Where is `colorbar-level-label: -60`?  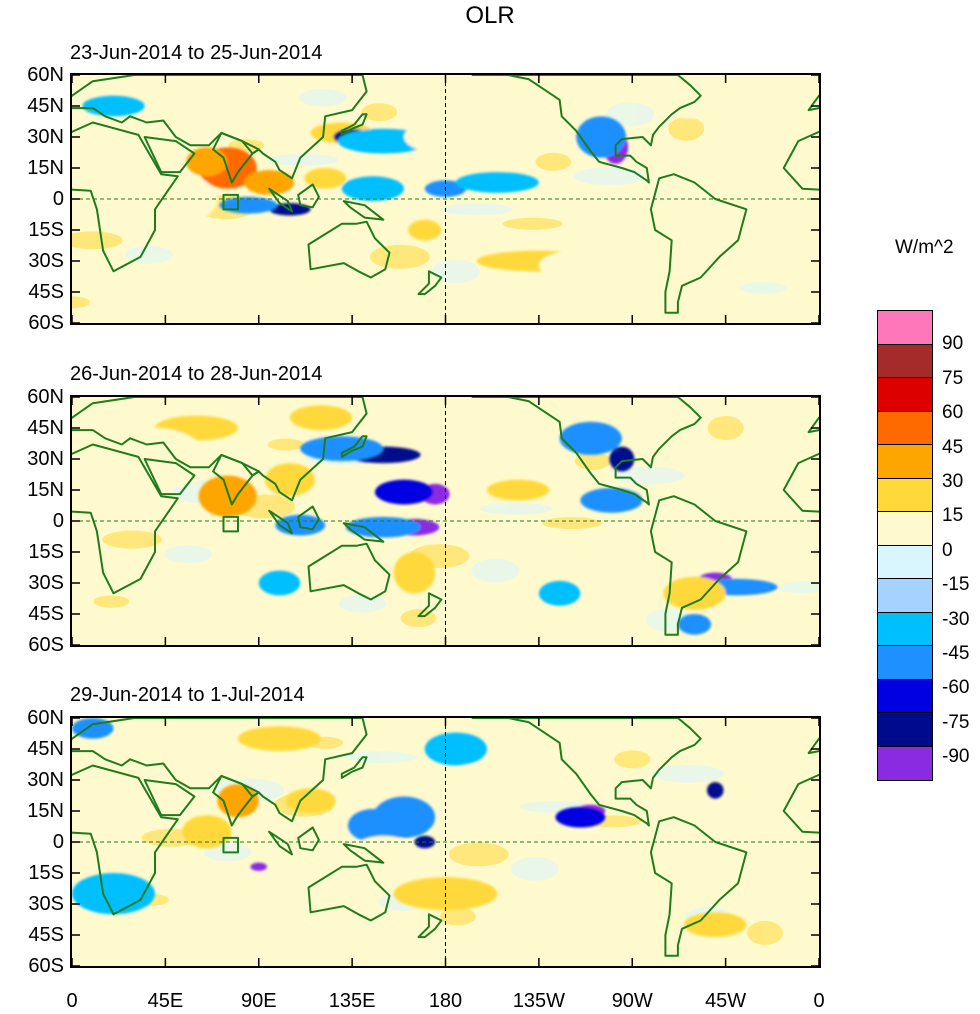
colorbar-level-label: -60 is located at coordinates (956, 688).